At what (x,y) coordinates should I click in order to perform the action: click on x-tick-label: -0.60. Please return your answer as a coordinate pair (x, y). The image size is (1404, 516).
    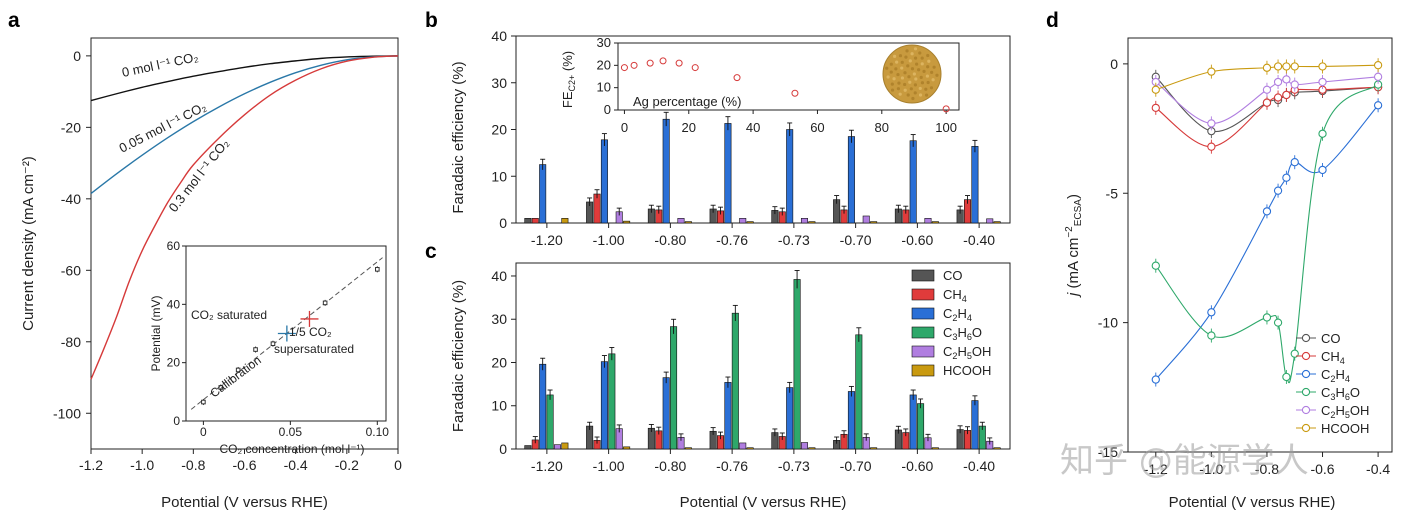
    Looking at the image, I should click on (917, 466).